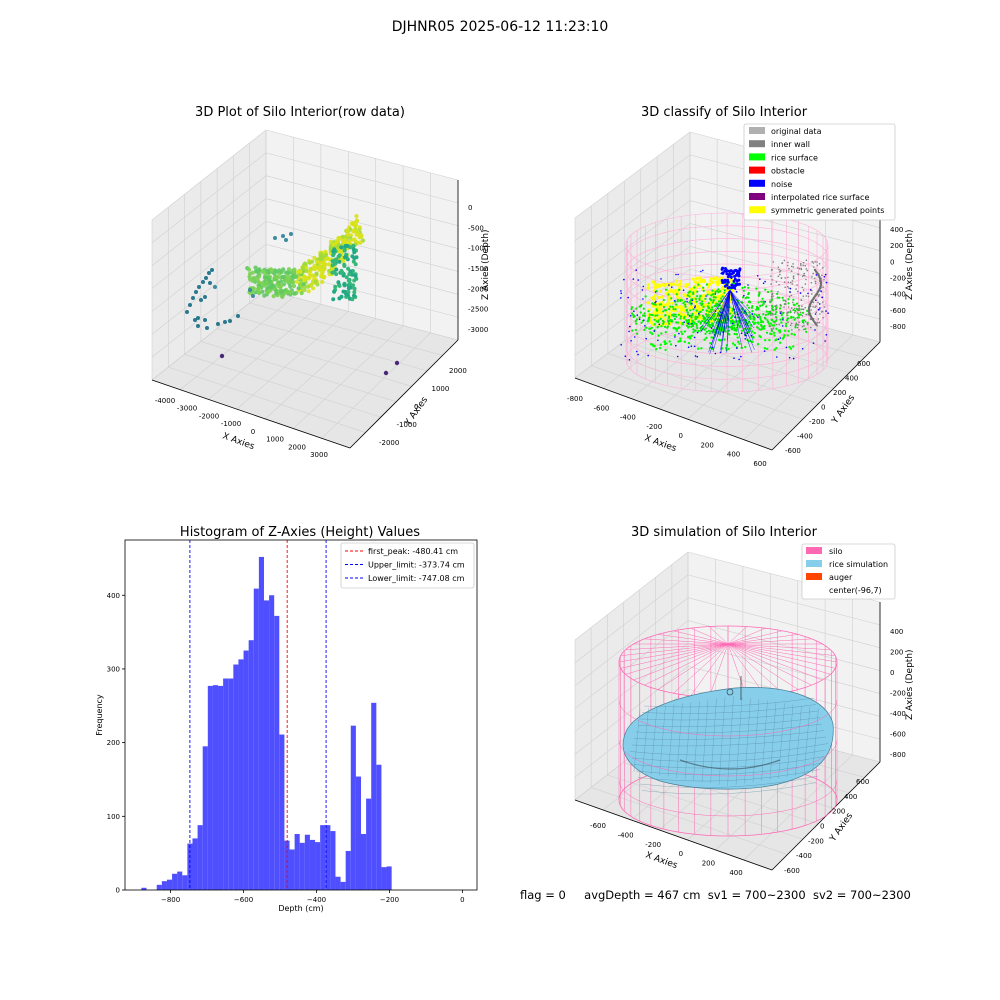 Image resolution: width=1000 pixels, height=1000 pixels. Describe the element at coordinates (796, 131) in the screenshot. I see `classify-legend-label: original data` at that location.